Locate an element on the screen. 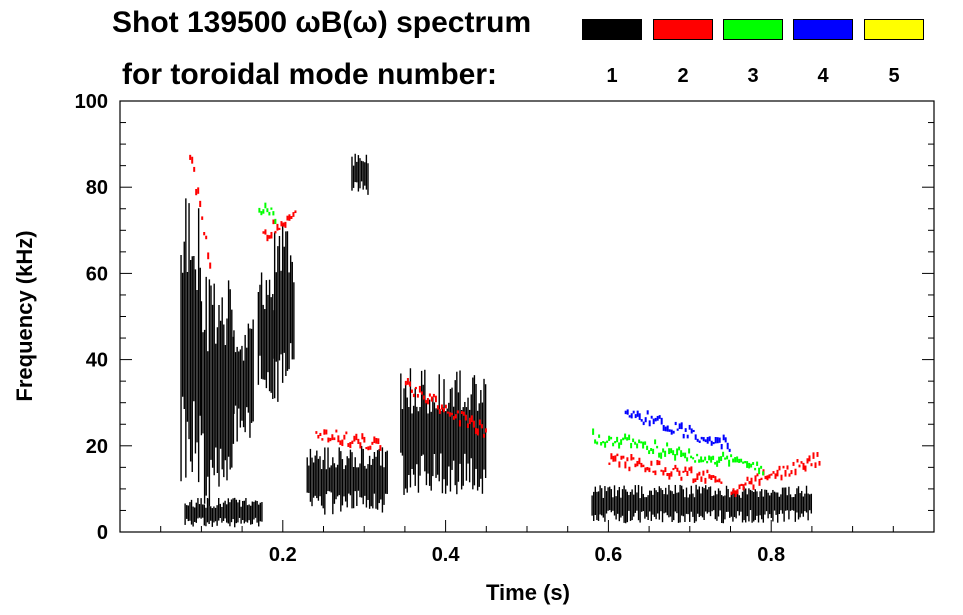  y-tick-label: 40 is located at coordinates (97, 361).